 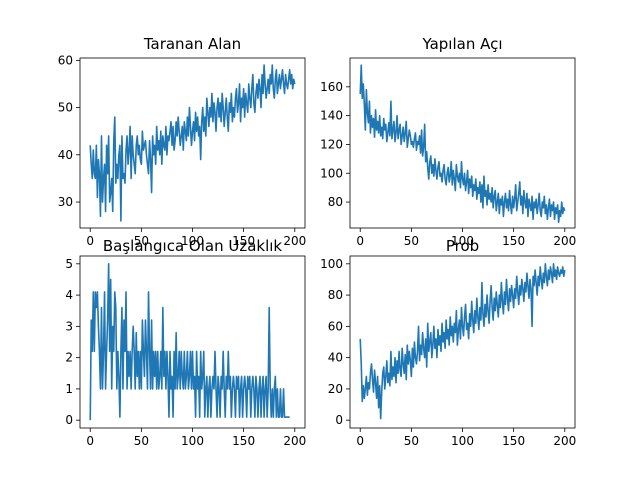 What do you see at coordinates (69, 389) in the screenshot?
I see `y-tick-label: 1` at bounding box center [69, 389].